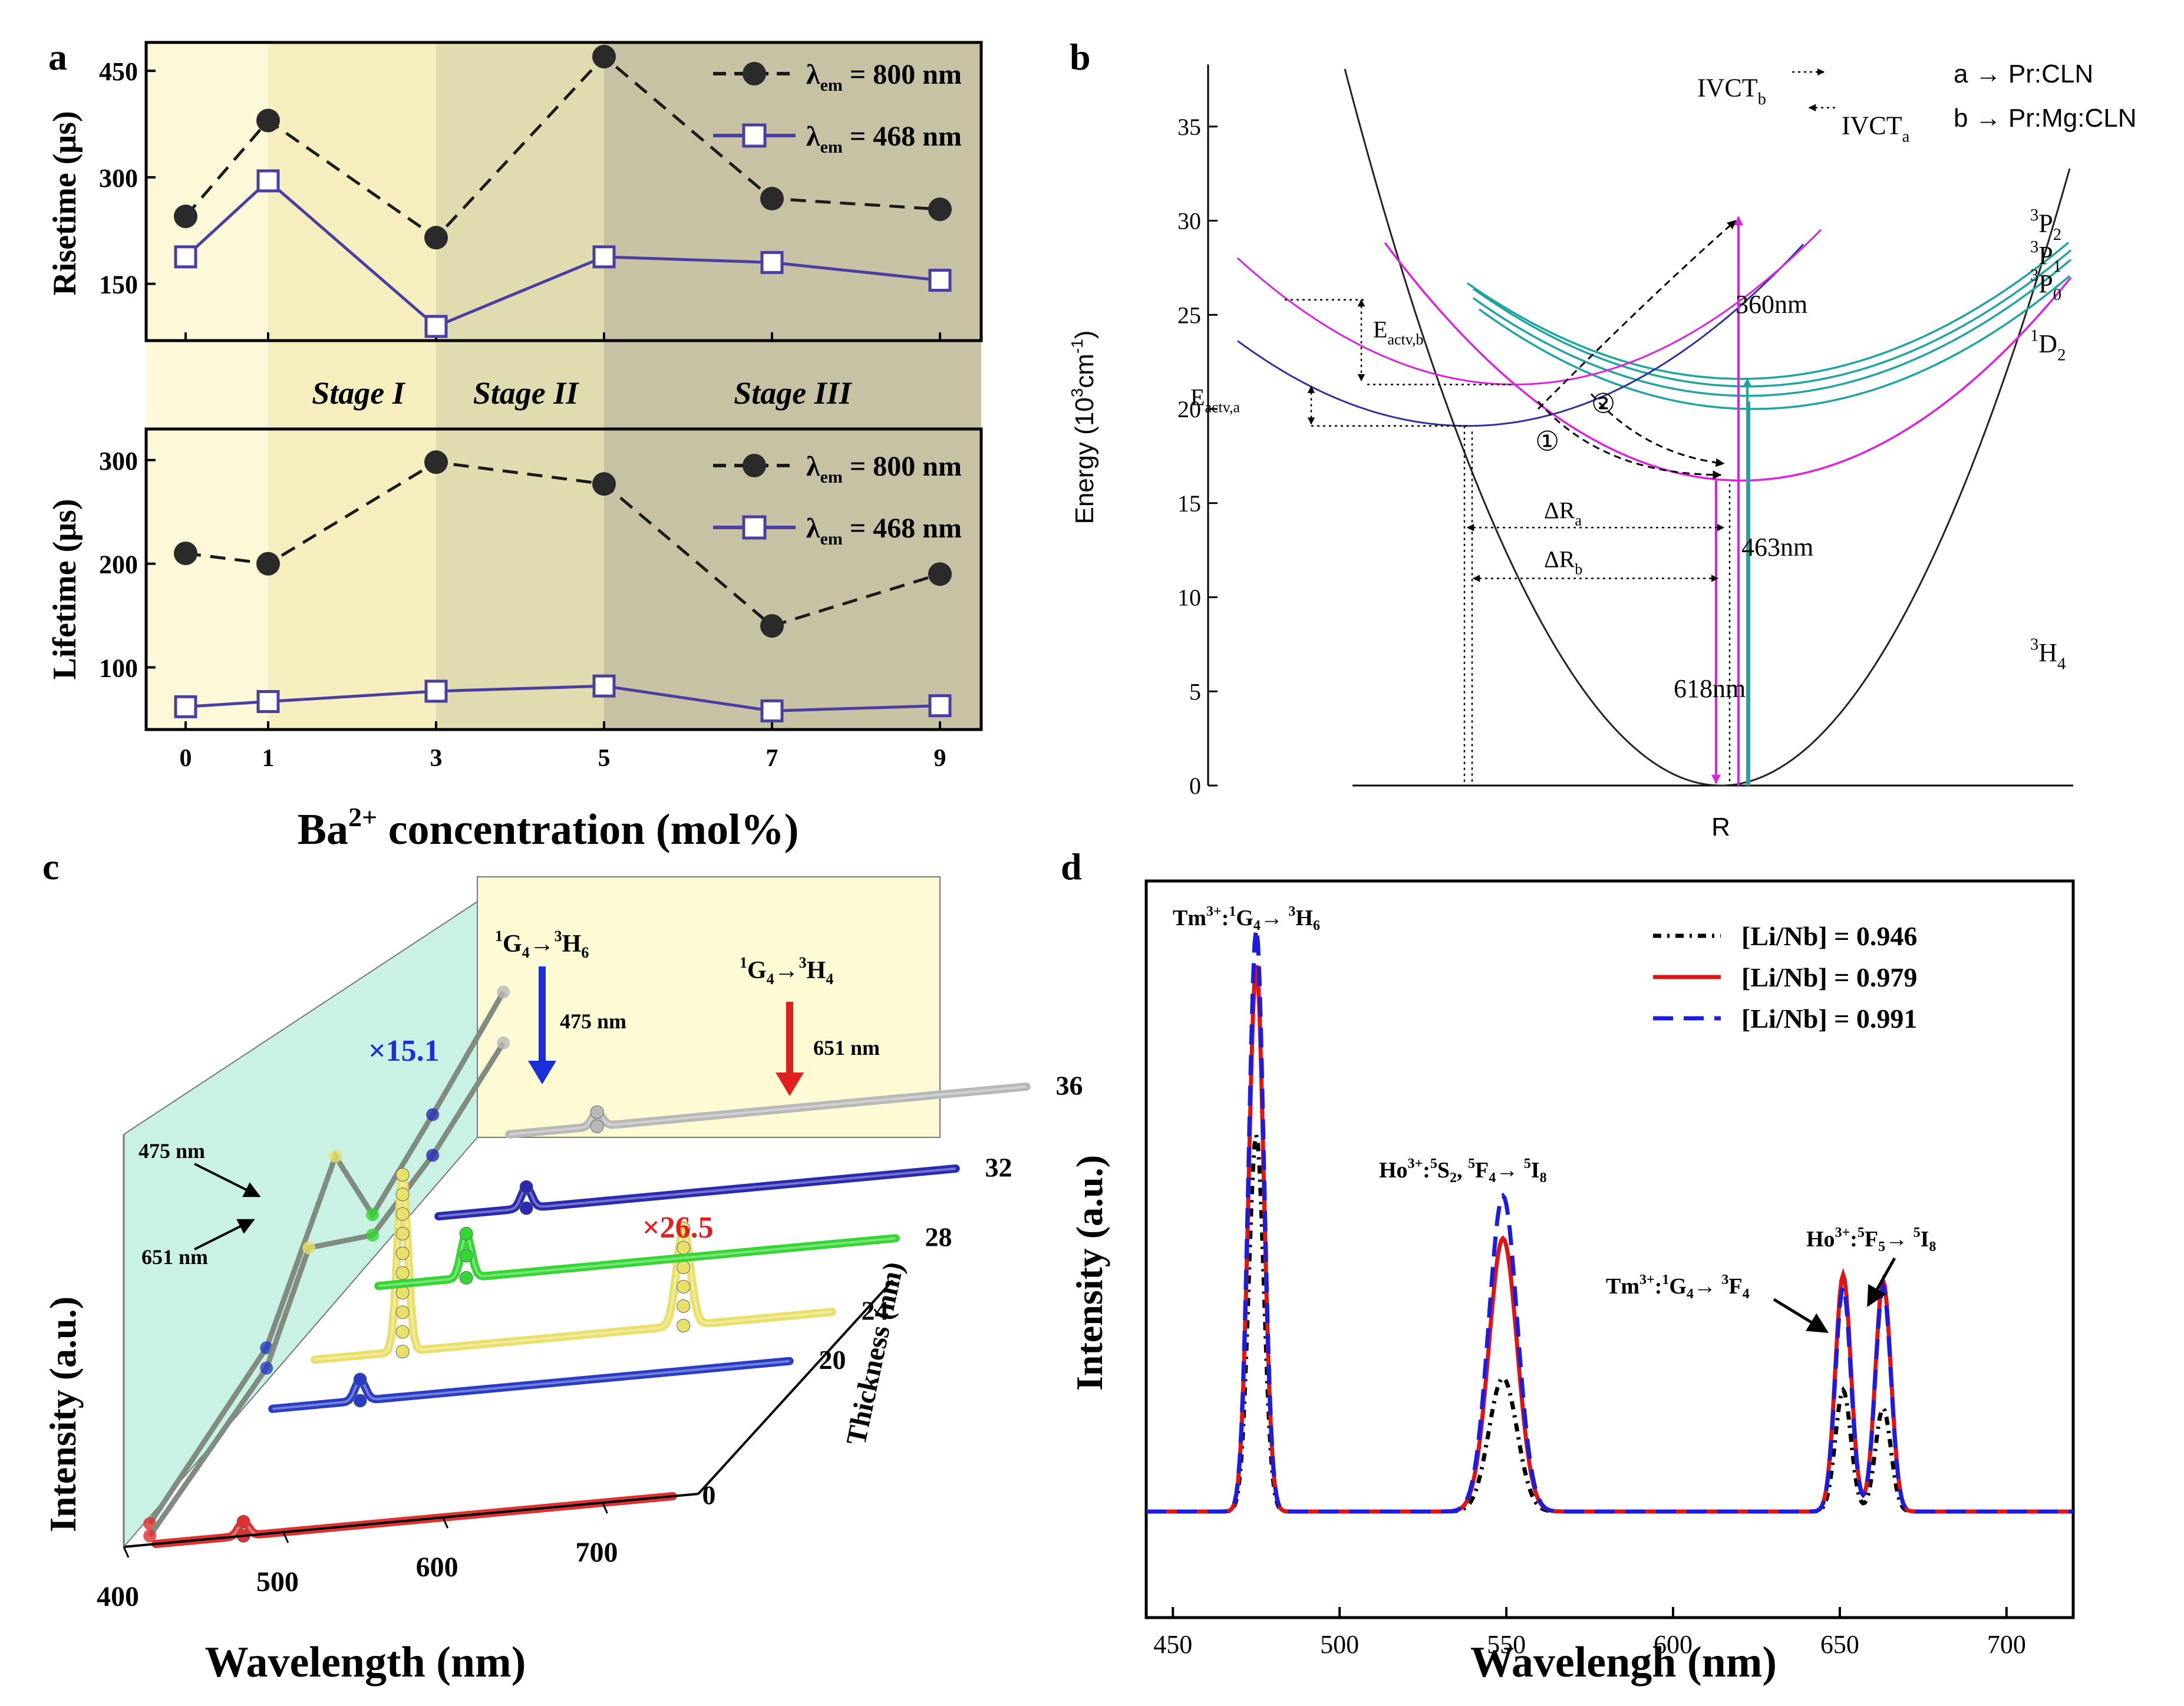 The image size is (2184, 1706). What do you see at coordinates (1189, 127) in the screenshot?
I see `y-tick-label: 35` at bounding box center [1189, 127].